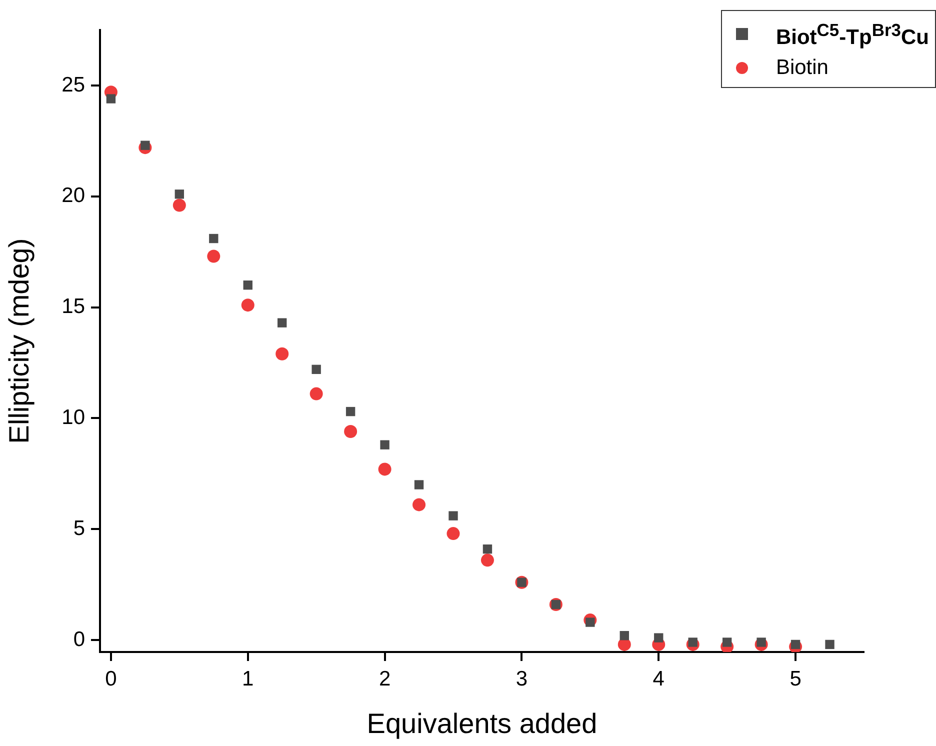 The height and width of the screenshot is (746, 936). What do you see at coordinates (852, 35) in the screenshot?
I see `legend-label: Biot$^{C5}$-Tp$^{Br3}$Cu` at bounding box center [852, 35].